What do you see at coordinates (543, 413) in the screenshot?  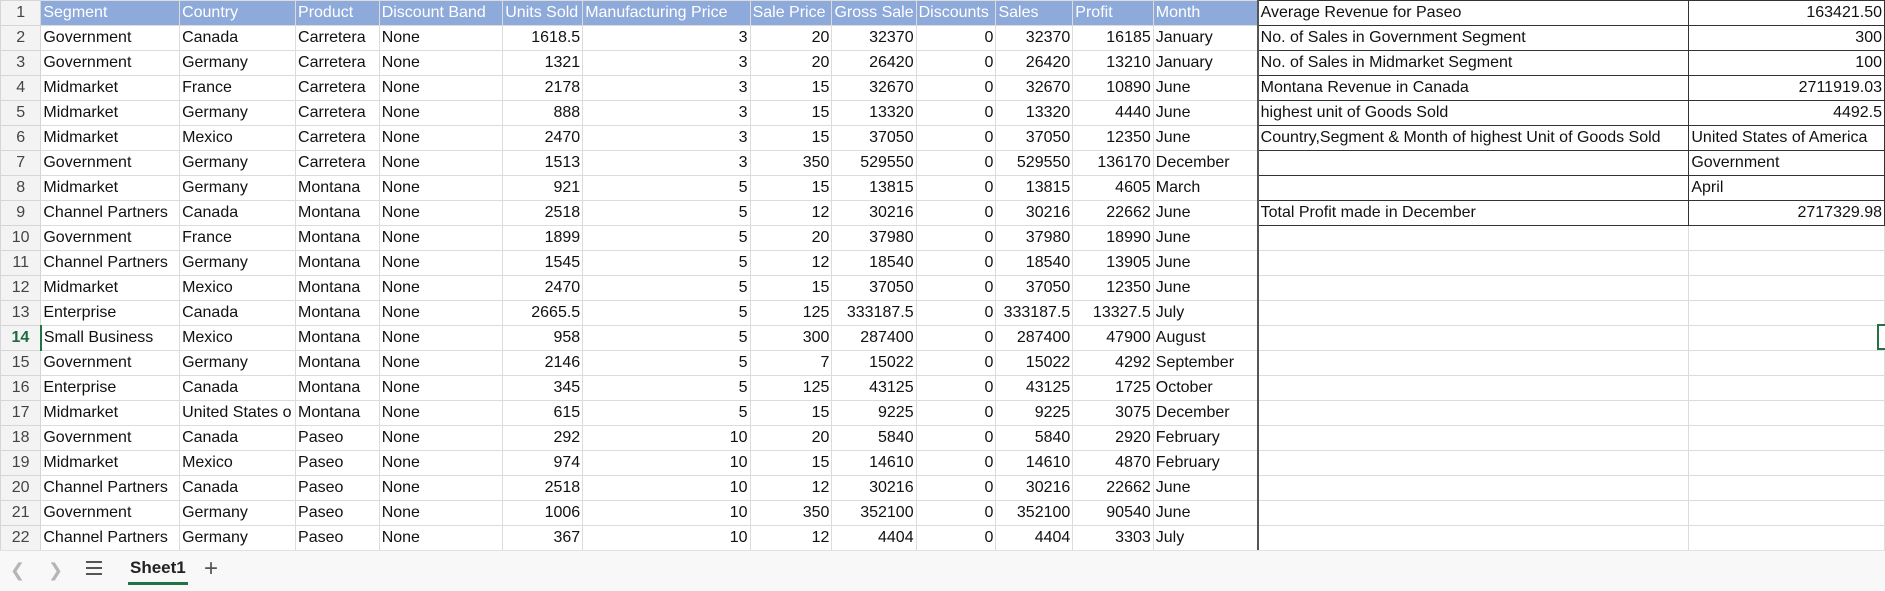 I see `table-cell: 615` at bounding box center [543, 413].